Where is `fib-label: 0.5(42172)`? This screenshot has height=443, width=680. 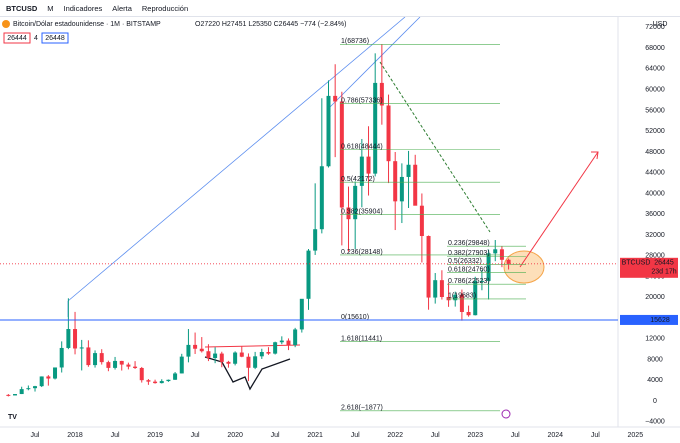
fib-label: 0.5(42172) is located at coordinates (358, 179).